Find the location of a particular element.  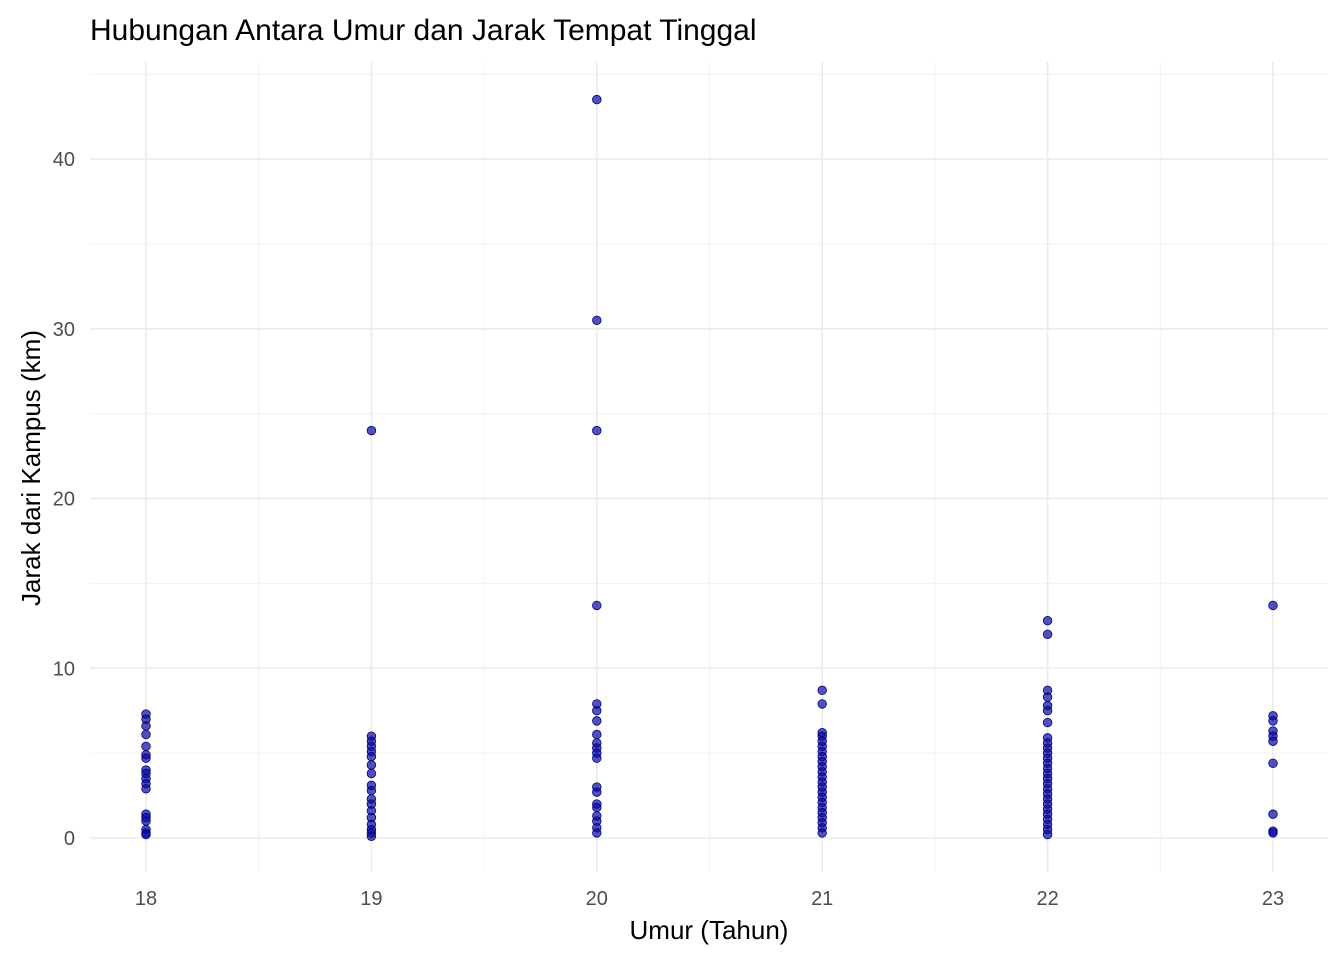

x-tick-label: 19 is located at coordinates (371, 899).